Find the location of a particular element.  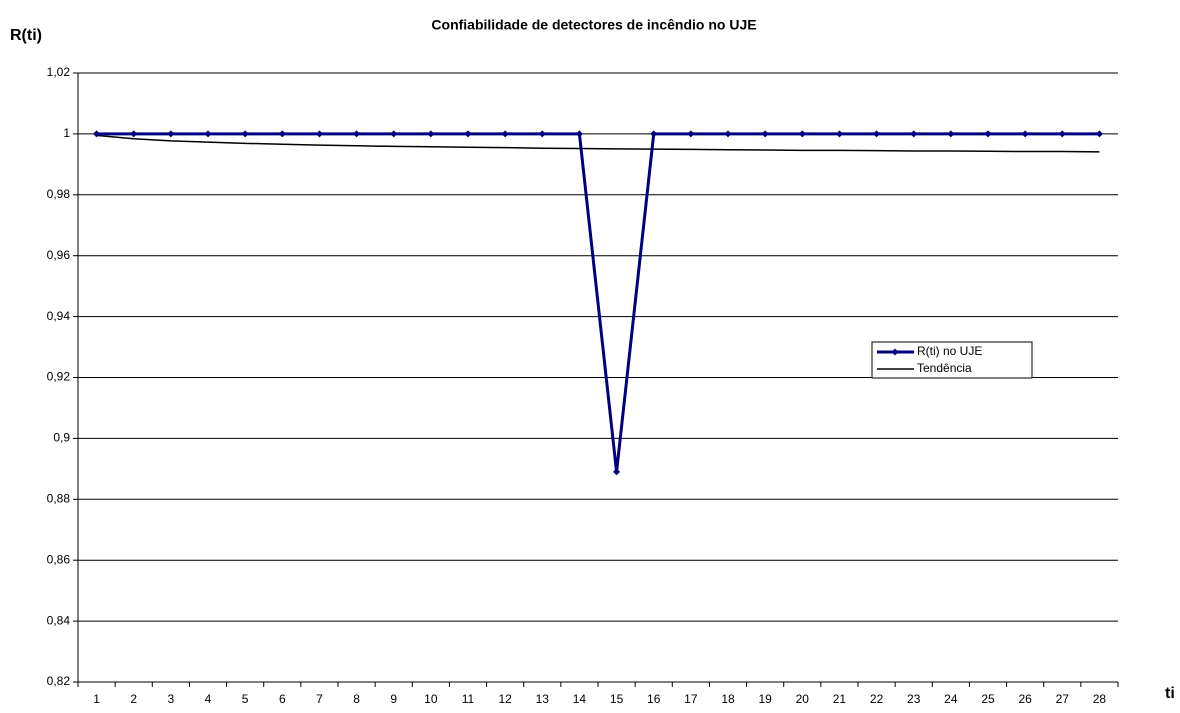

x-tick-label: 4 is located at coordinates (208, 699).